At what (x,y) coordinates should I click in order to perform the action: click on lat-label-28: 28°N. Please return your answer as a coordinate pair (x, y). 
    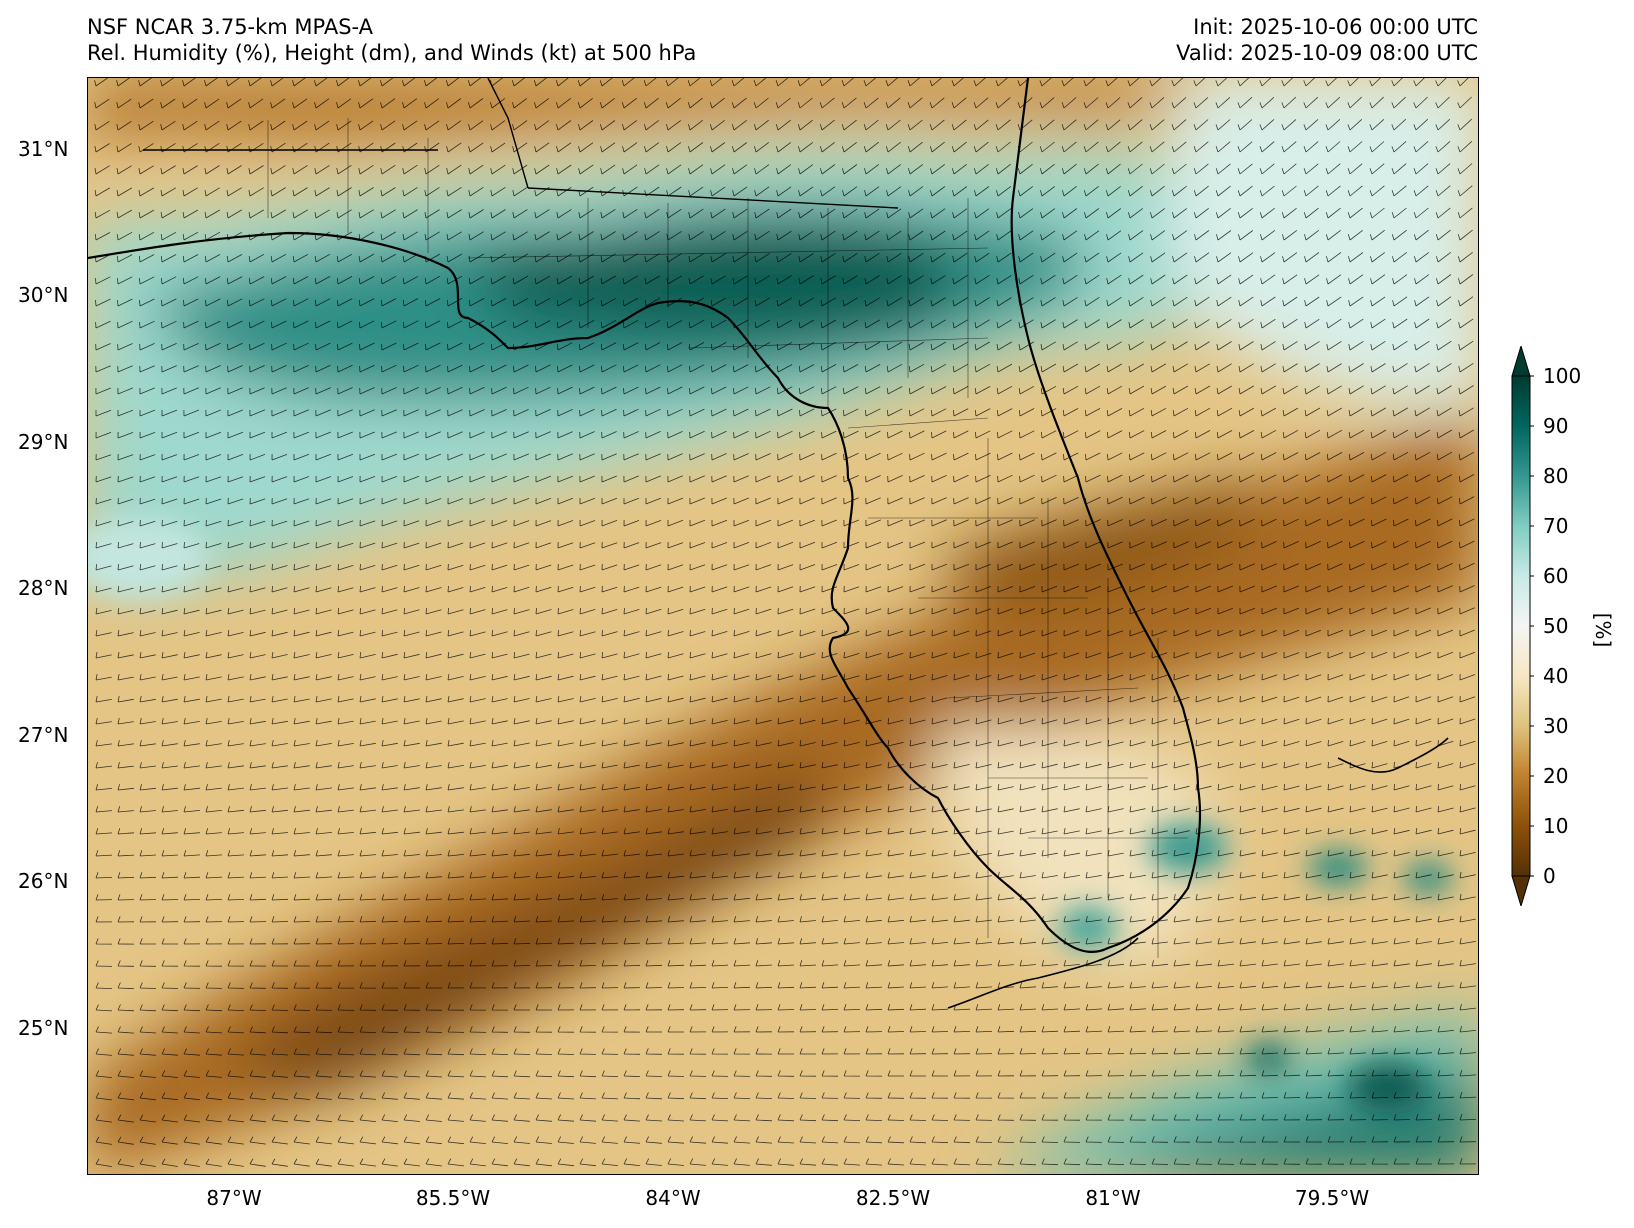
    Looking at the image, I should click on (43, 588).